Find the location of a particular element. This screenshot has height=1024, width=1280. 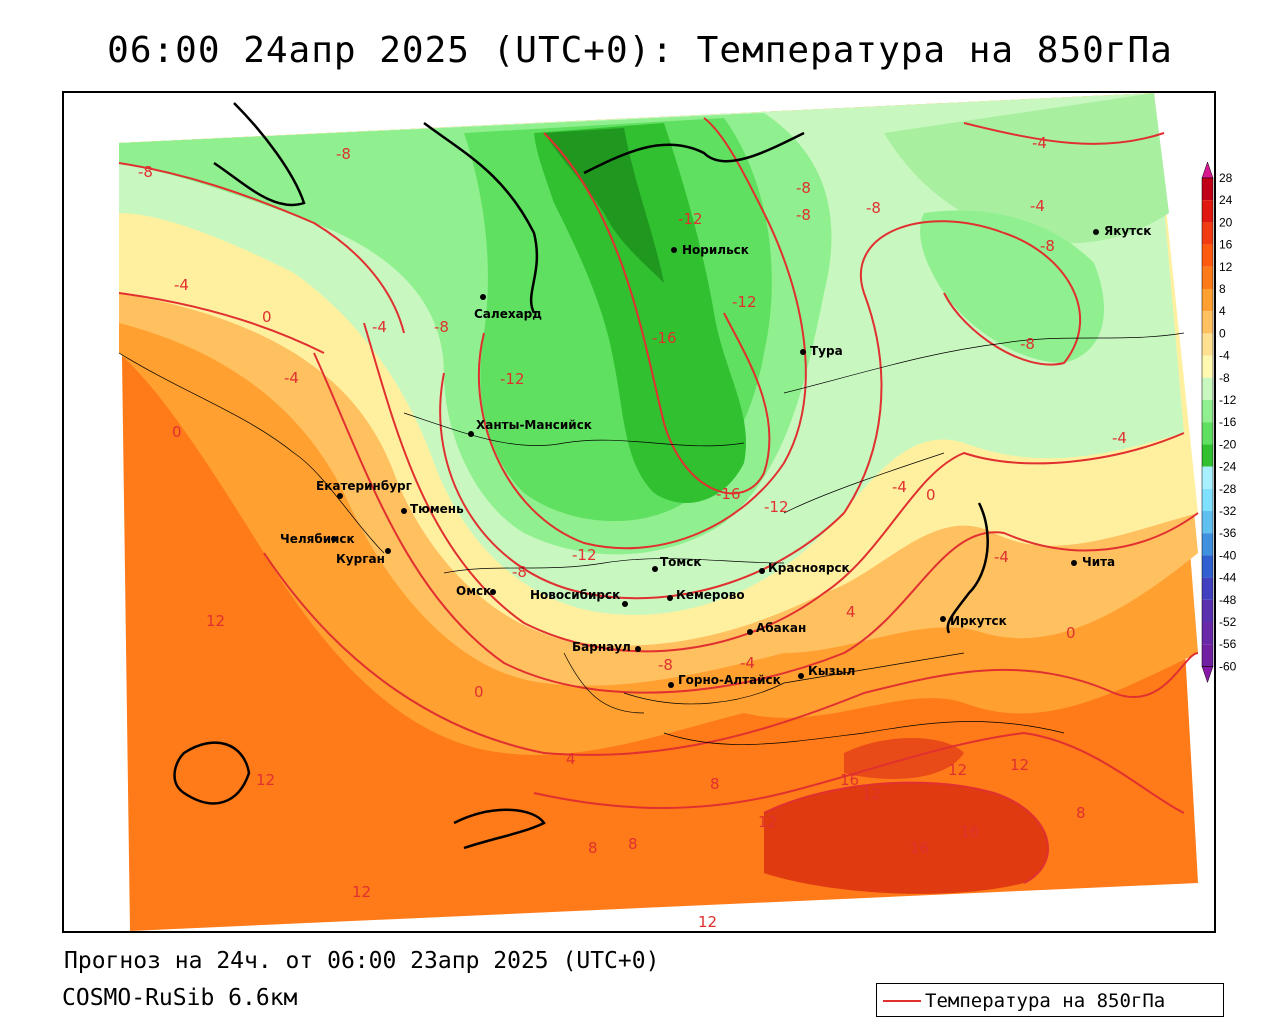

city-omsk: Омск is located at coordinates (476, 591).